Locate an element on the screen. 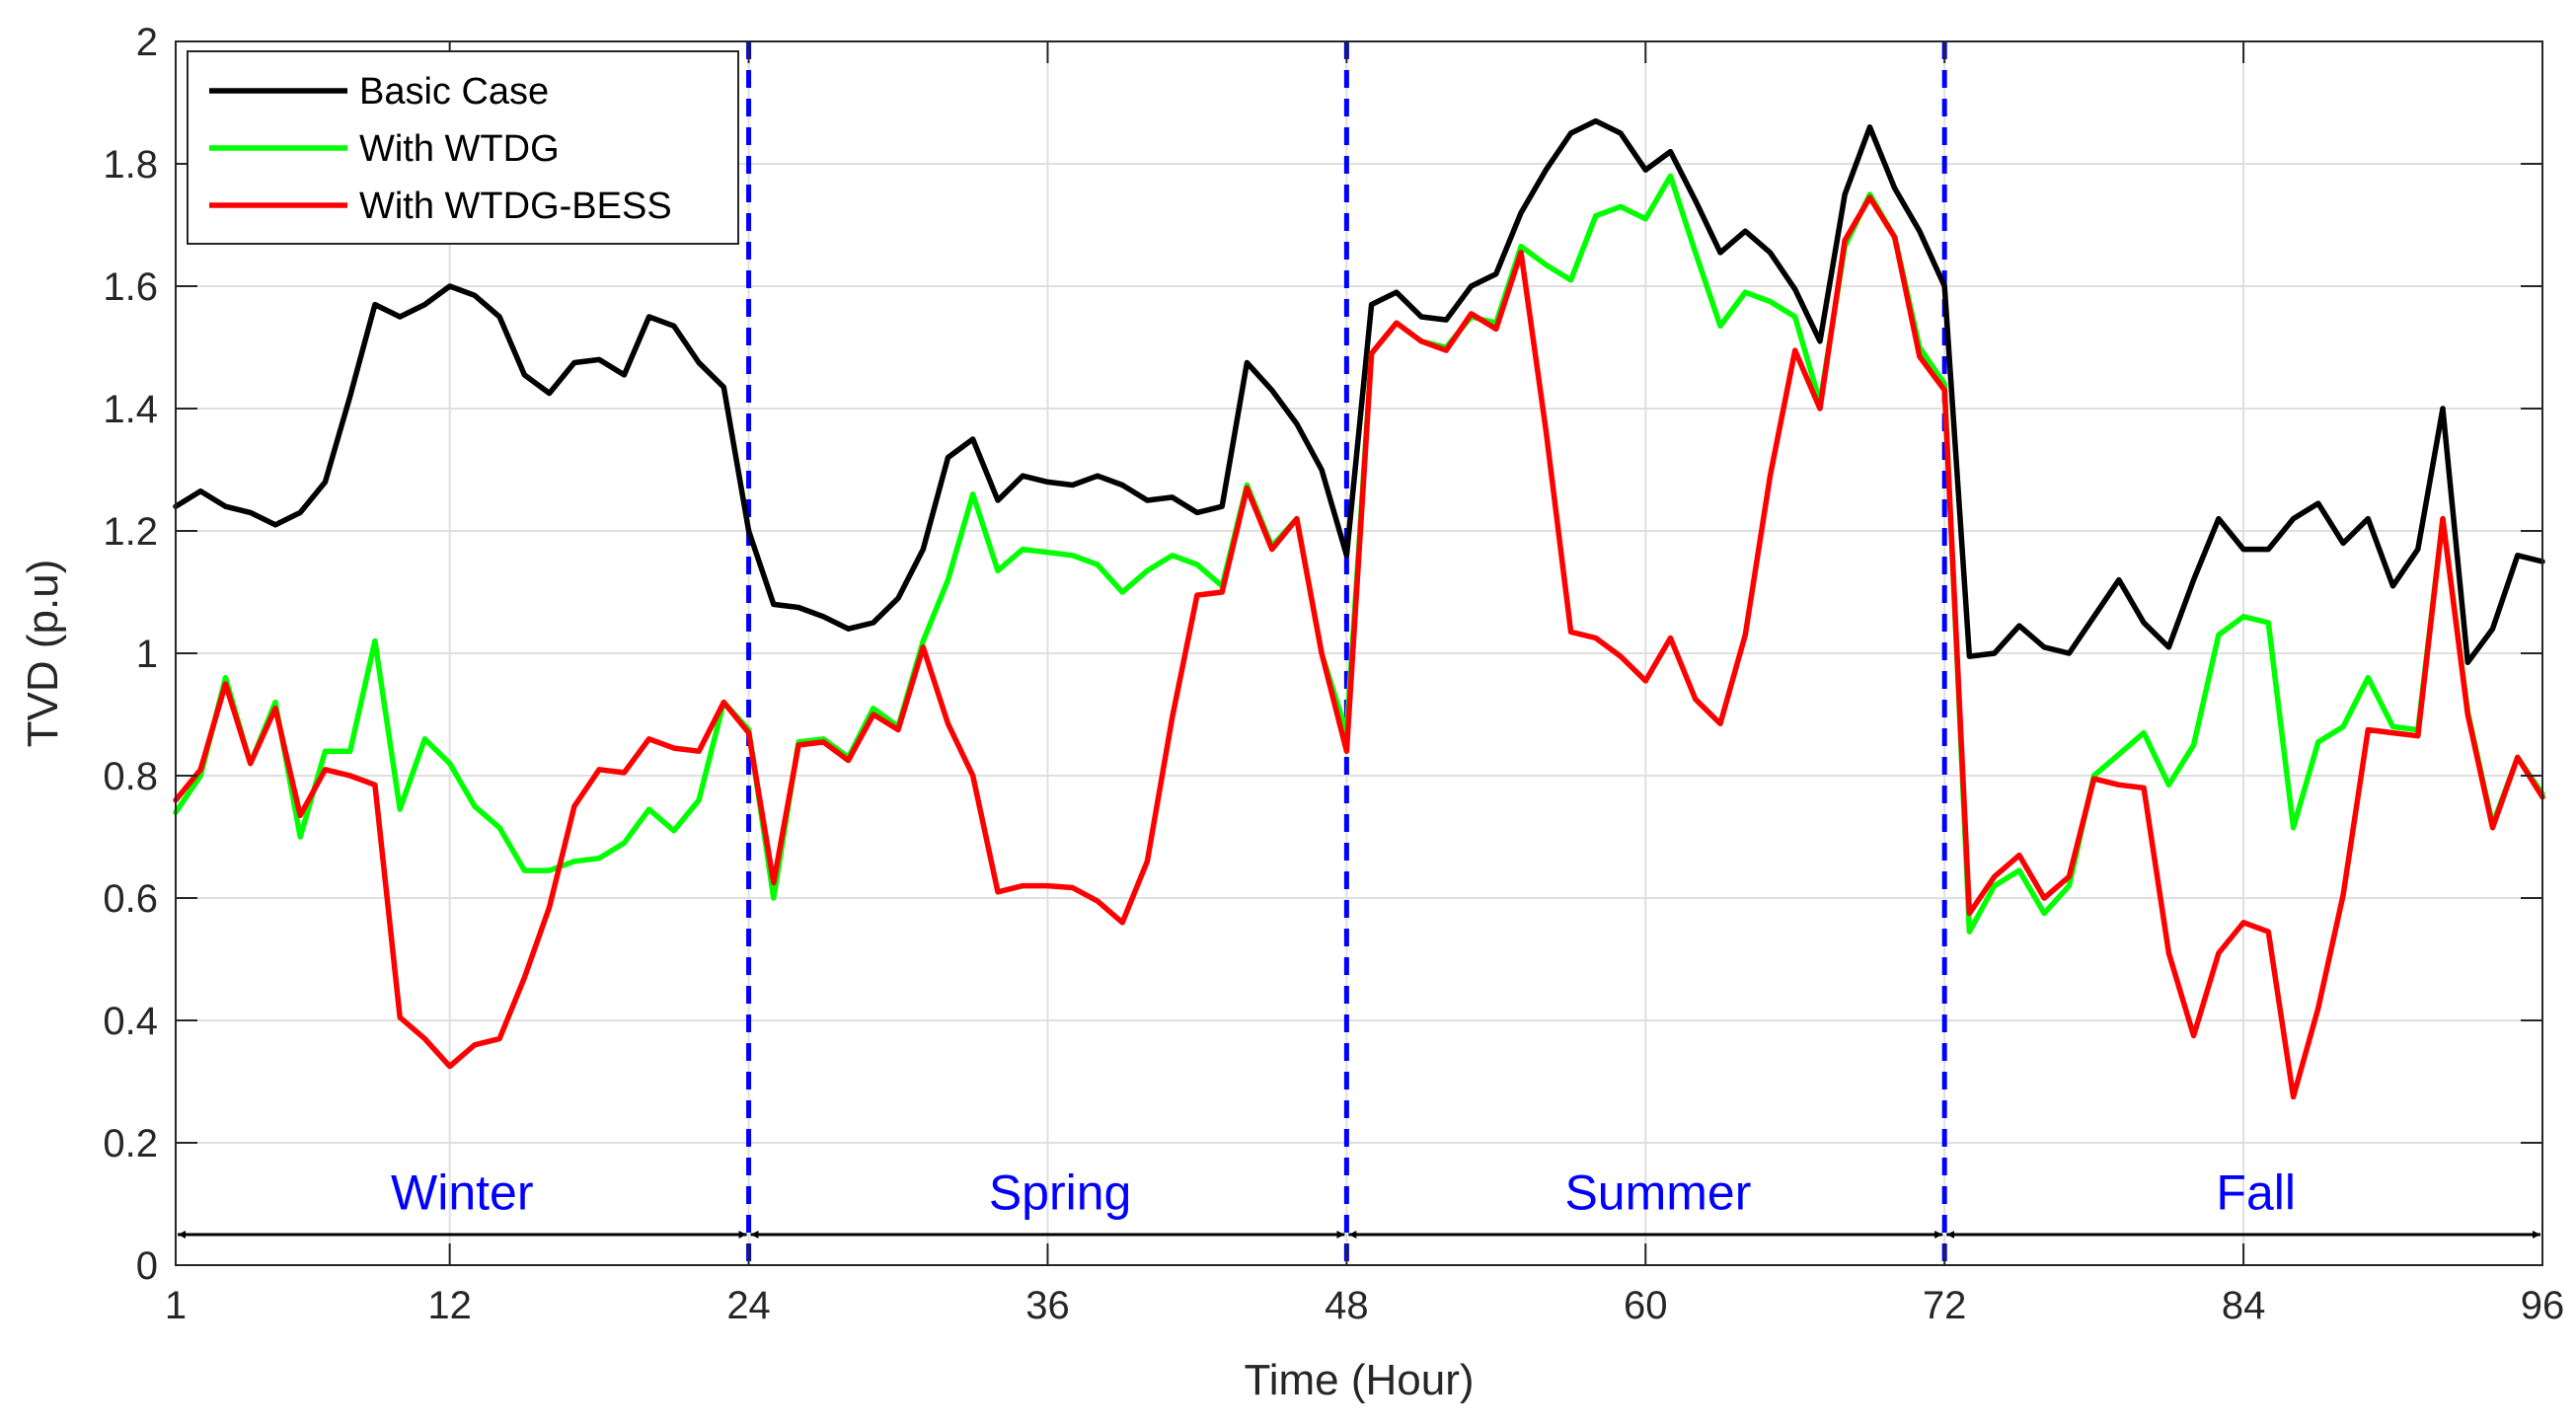  legend: Basic Case With WTDG With WTDG-BESS is located at coordinates (463, 148).